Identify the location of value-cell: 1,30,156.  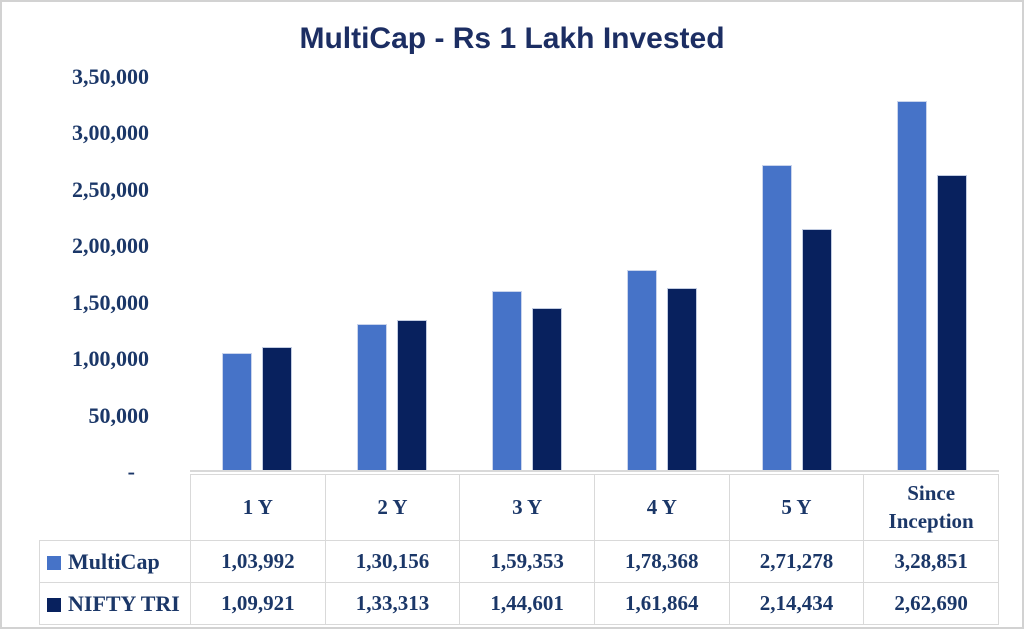
(392, 561).